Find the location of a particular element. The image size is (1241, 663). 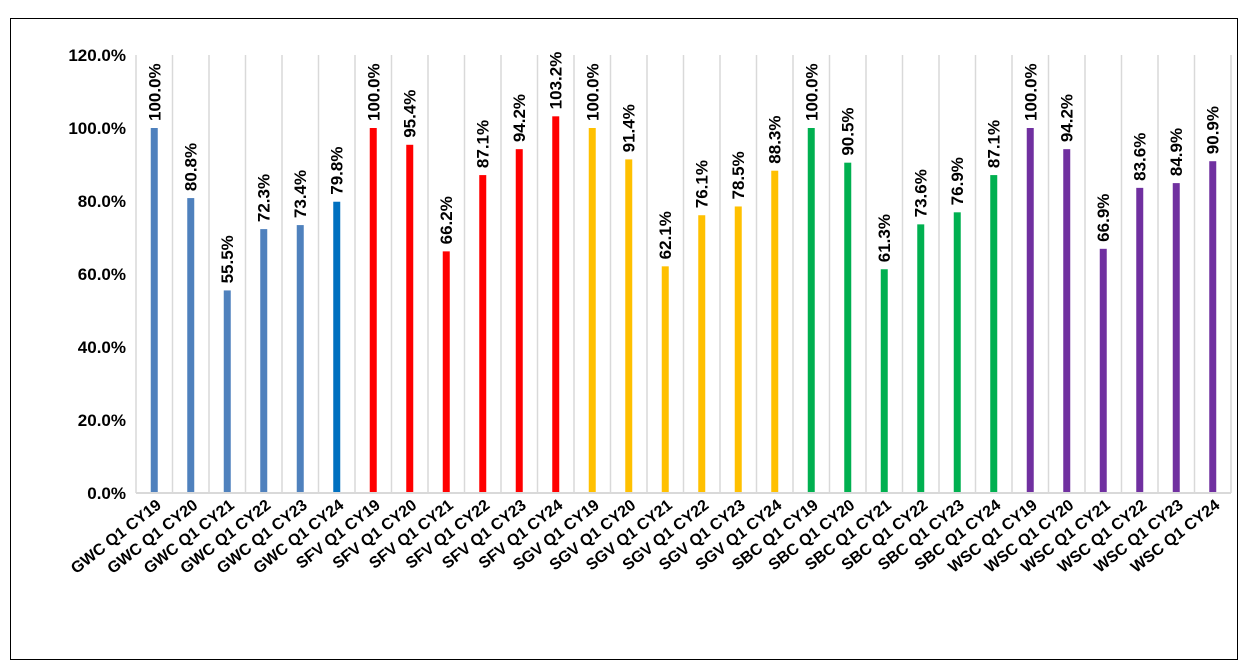

data-label: 55.5% is located at coordinates (227, 259).